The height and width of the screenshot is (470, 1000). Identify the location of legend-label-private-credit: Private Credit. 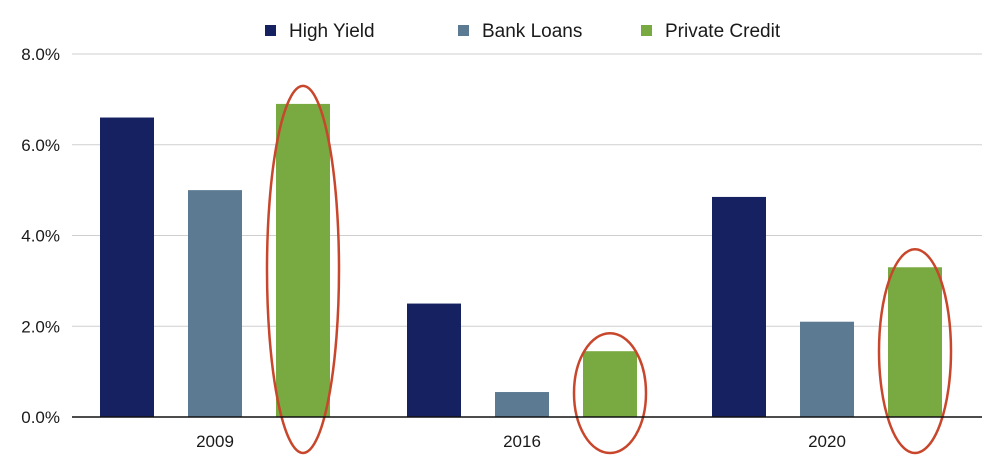
(723, 31).